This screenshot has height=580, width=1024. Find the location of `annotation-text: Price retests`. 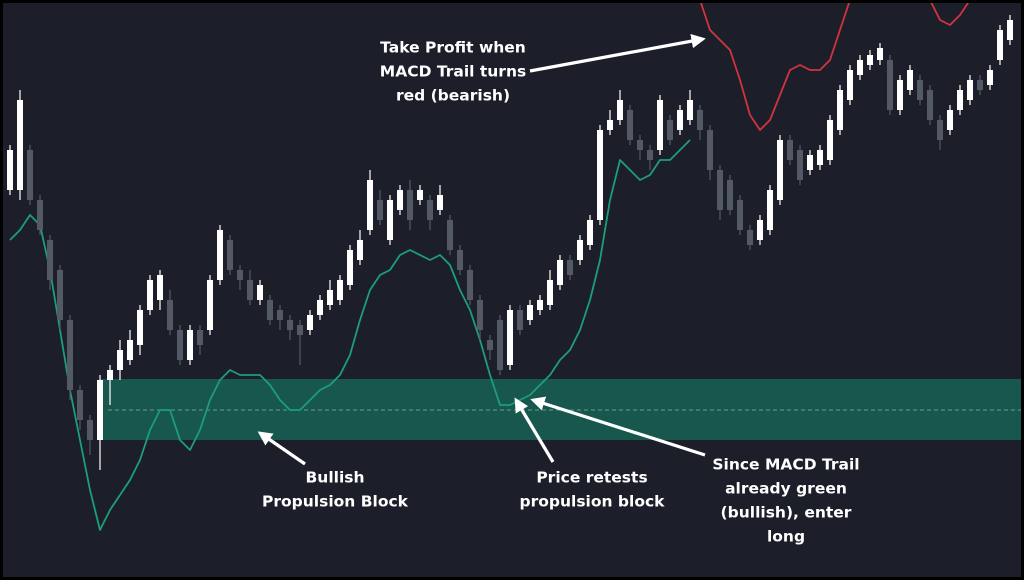

annotation-text: Price retests is located at coordinates (591, 478).